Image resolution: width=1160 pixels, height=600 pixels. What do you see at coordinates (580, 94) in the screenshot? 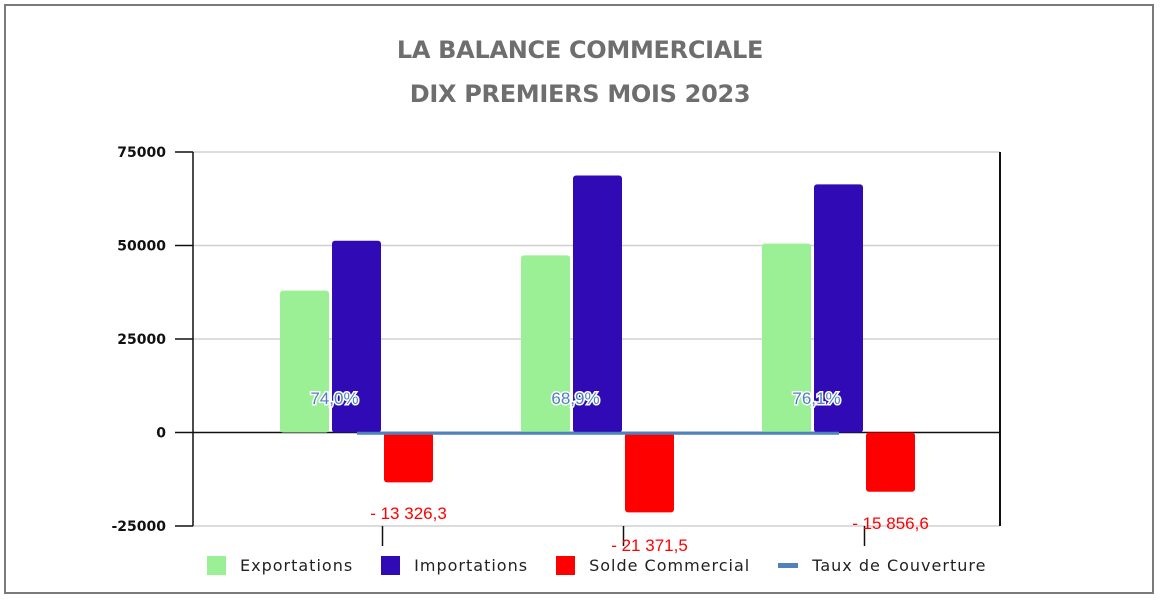
I see `chart-title-line-2: DIX PREMIERS MOIS 2023` at bounding box center [580, 94].